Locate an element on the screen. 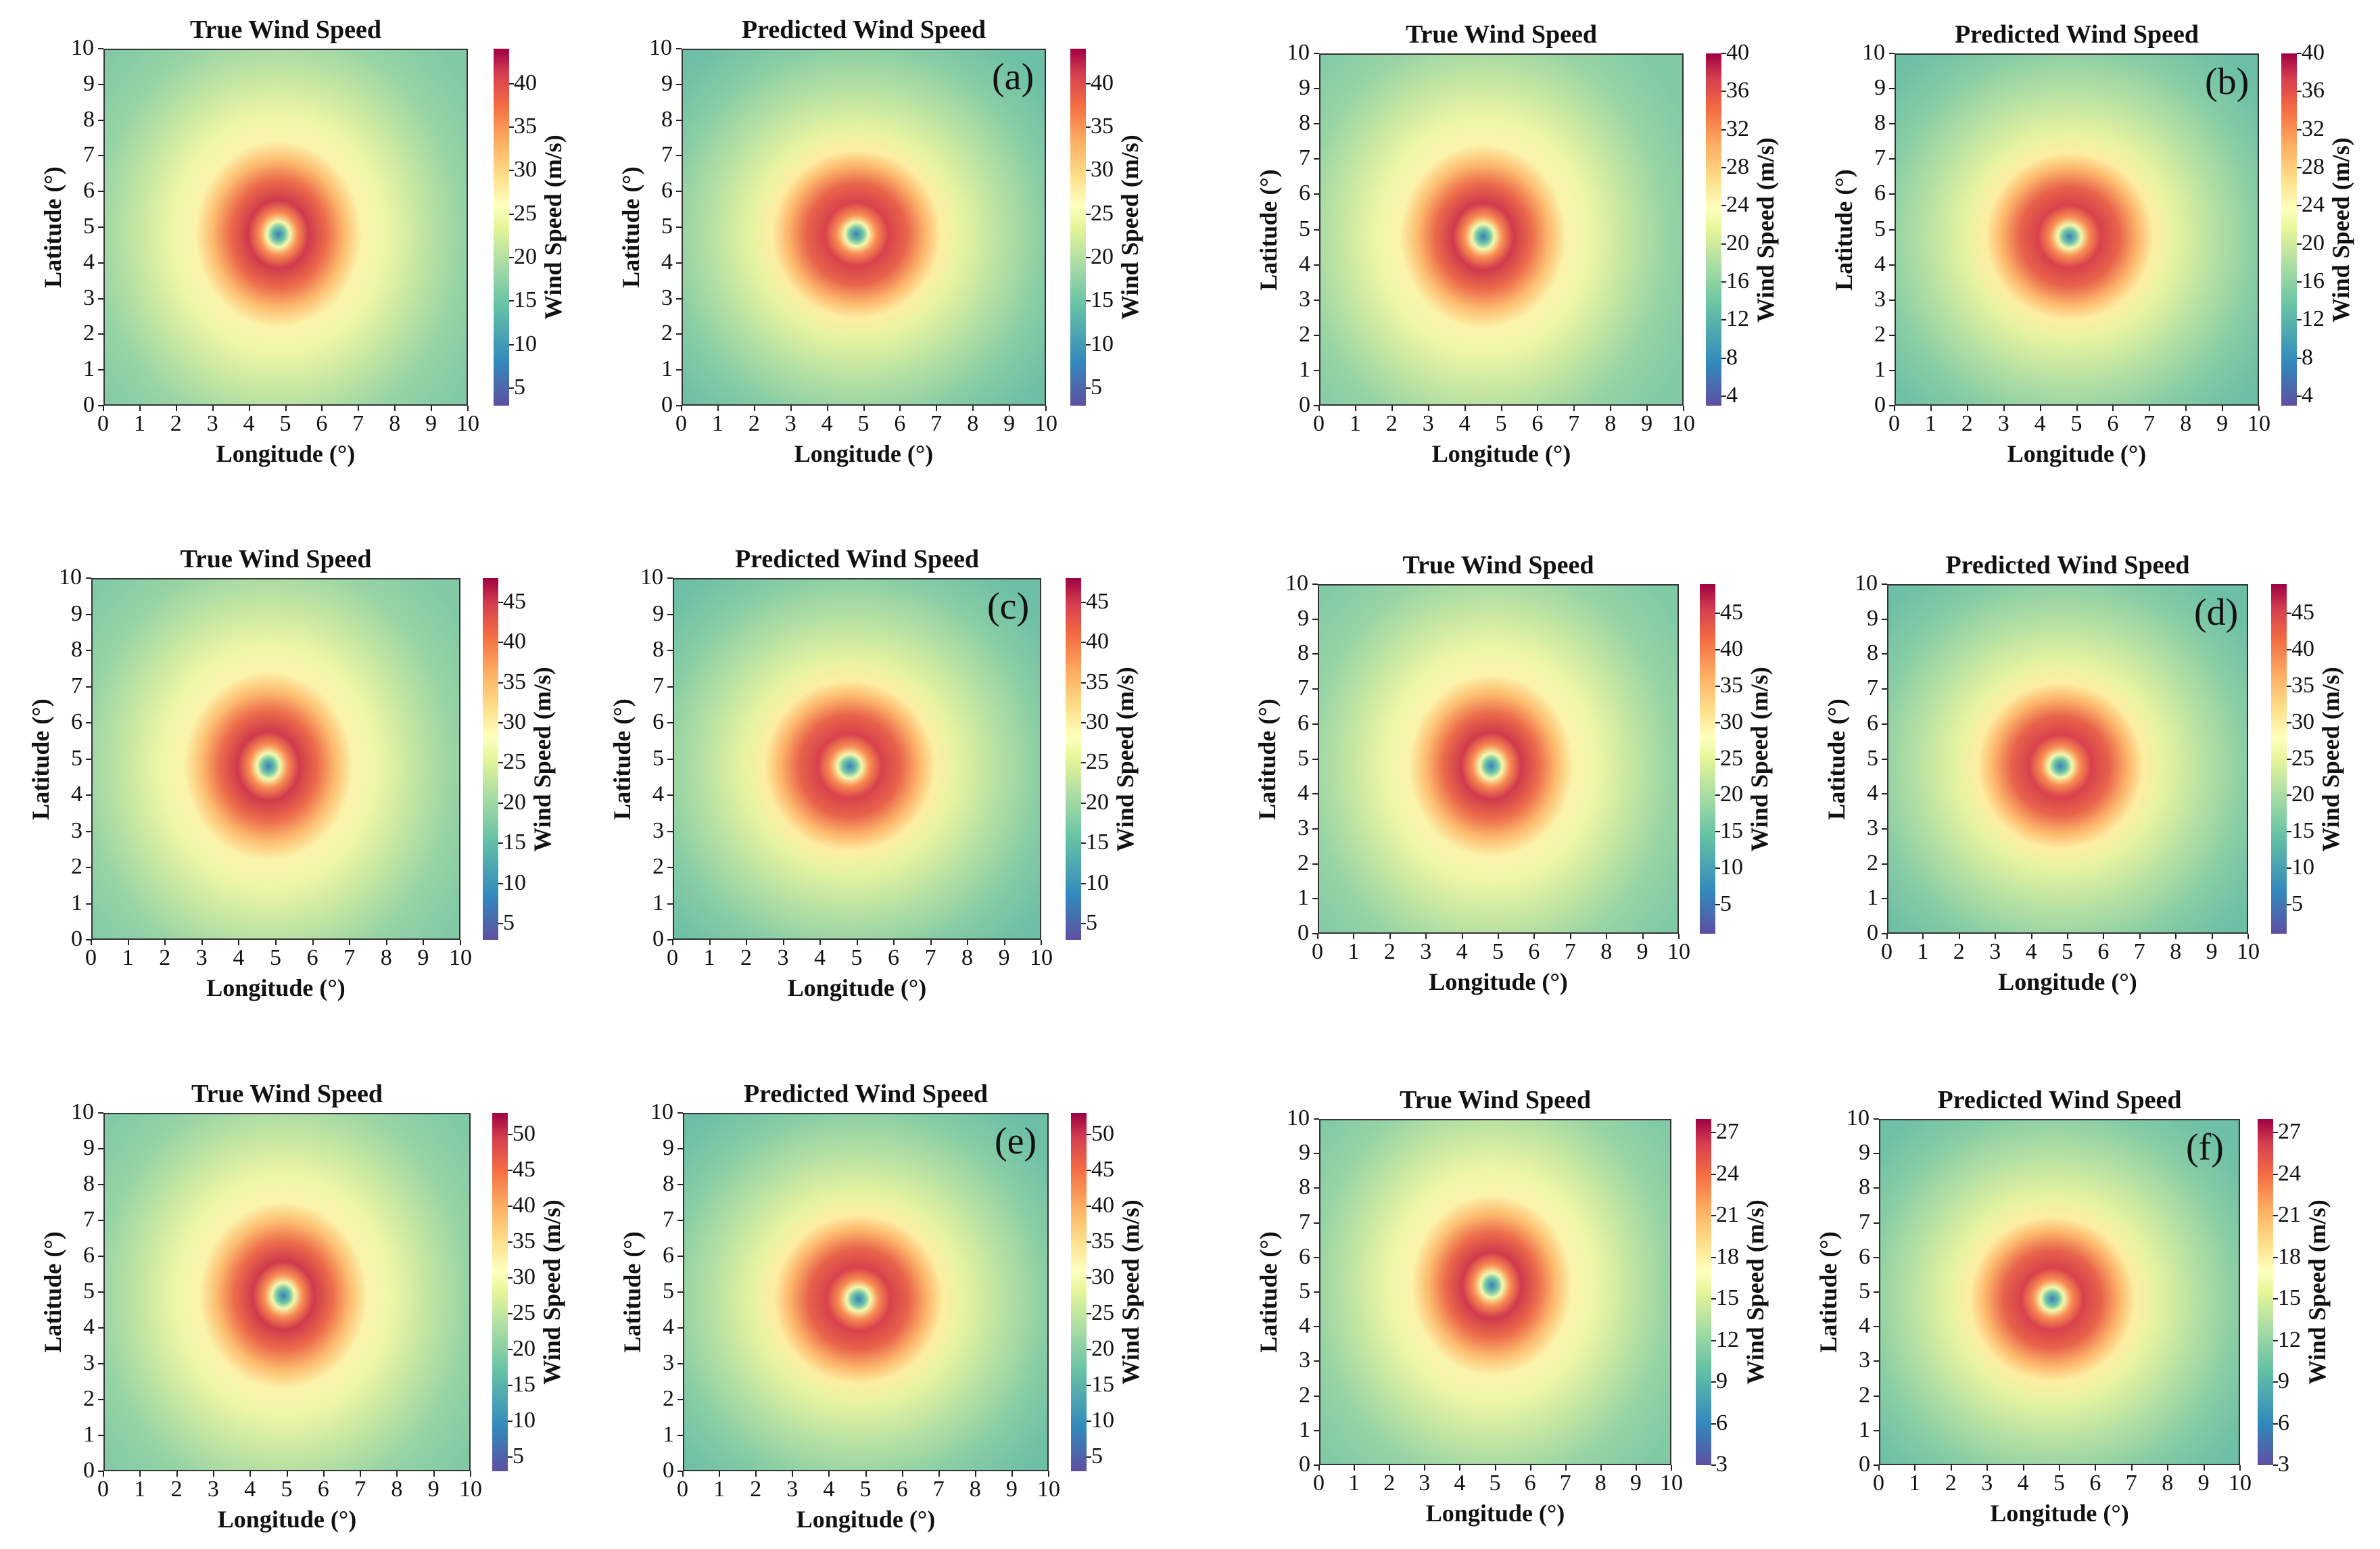  colorbar-tick-label: 4 is located at coordinates (2307, 395).